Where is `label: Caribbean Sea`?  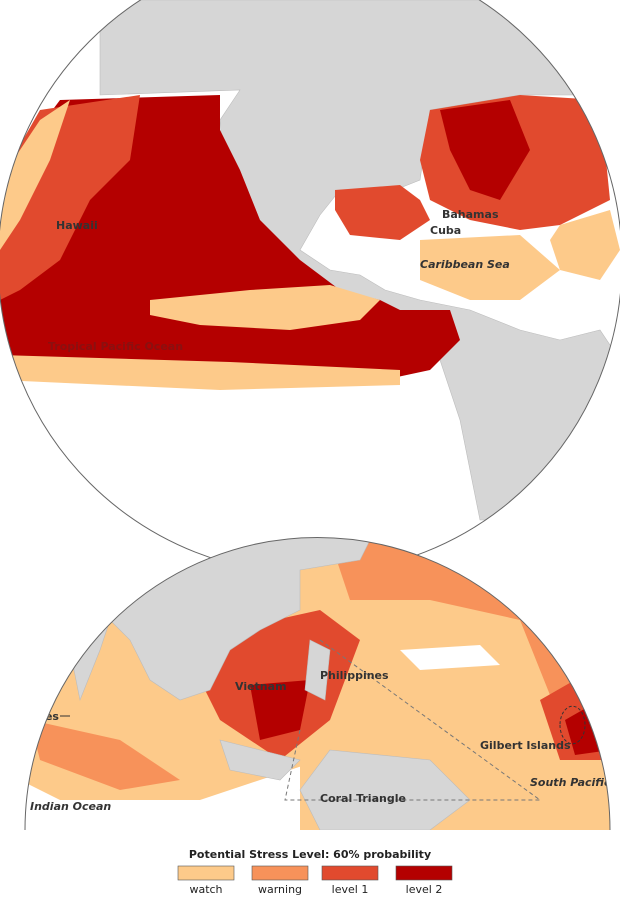 label: Caribbean Sea is located at coordinates (465, 264).